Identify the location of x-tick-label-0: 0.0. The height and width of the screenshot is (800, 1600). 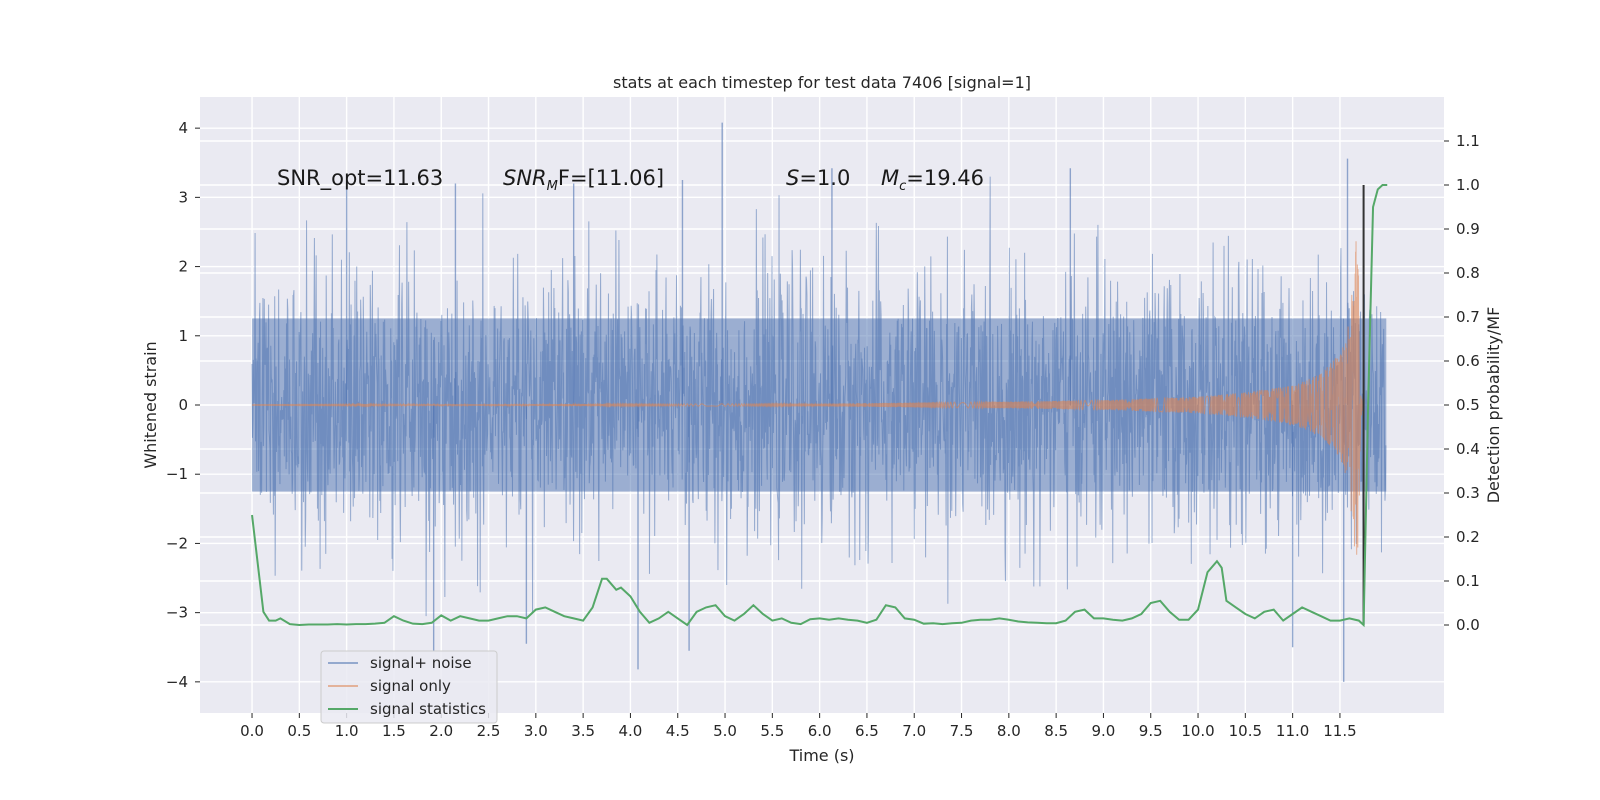
(252, 731).